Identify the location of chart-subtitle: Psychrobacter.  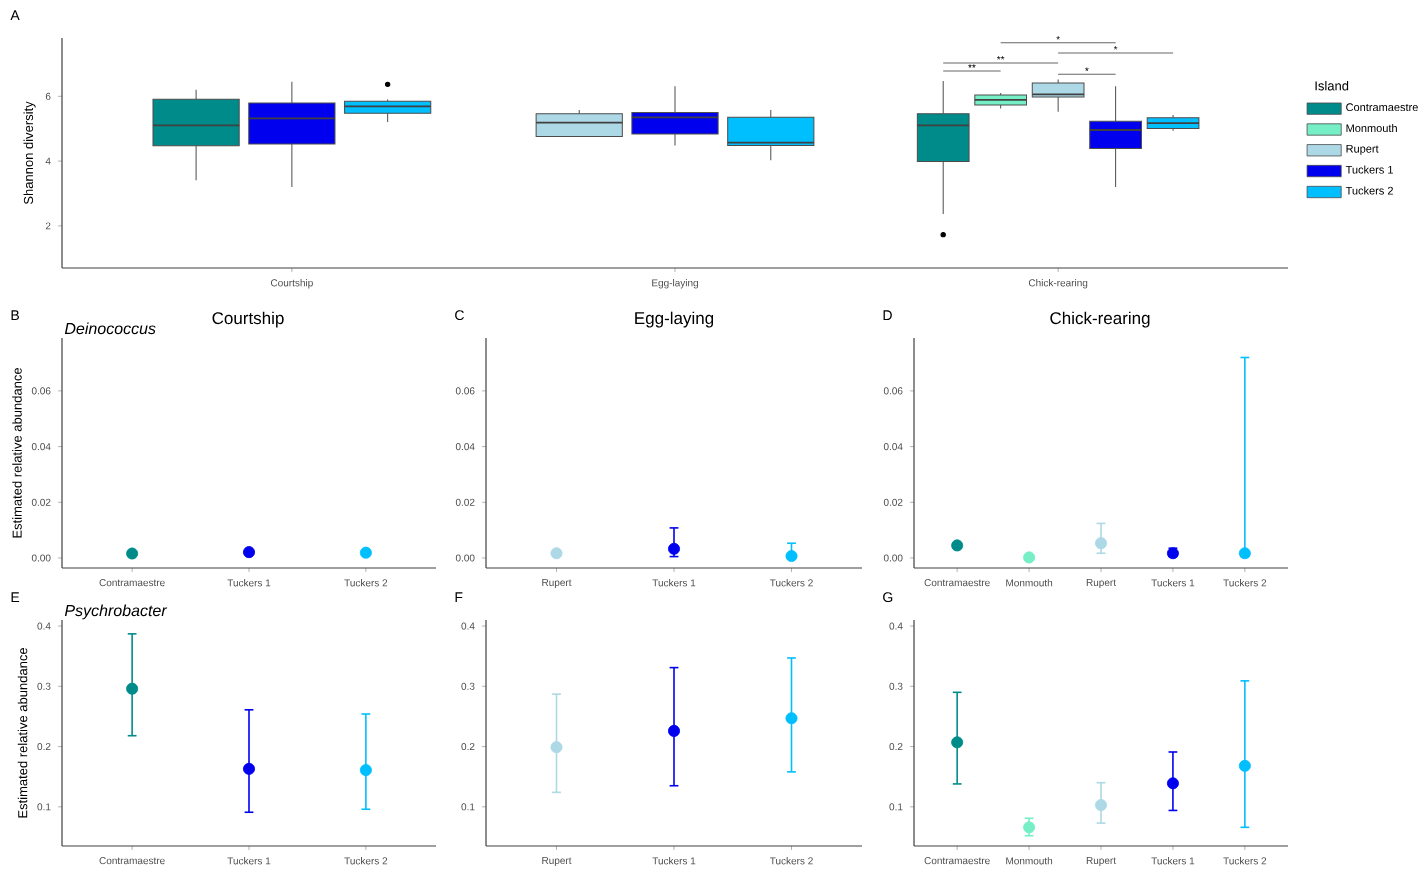
(116, 612).